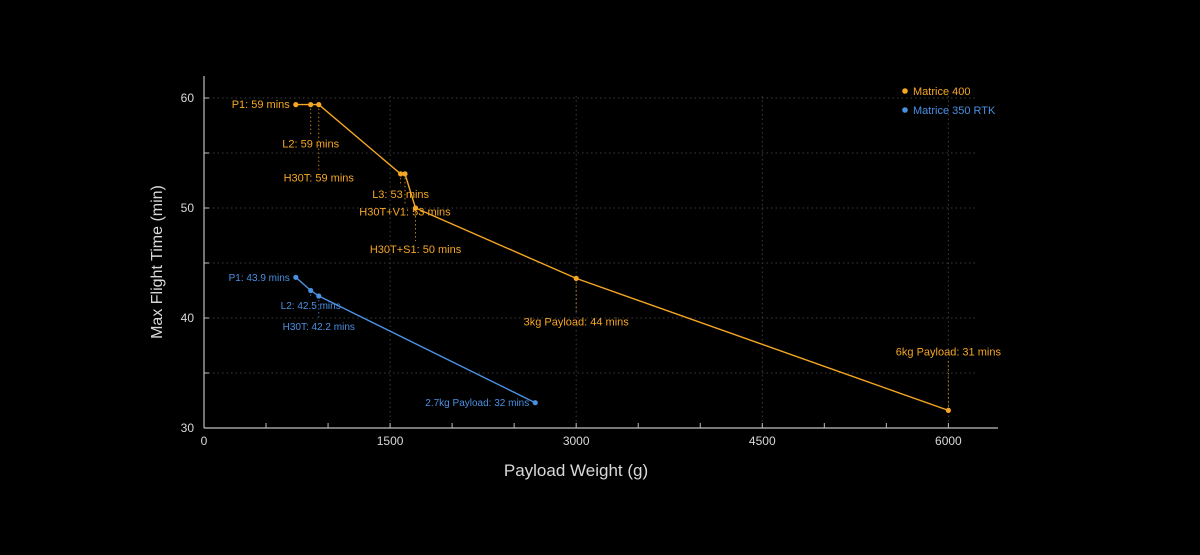 The image size is (1200, 555). What do you see at coordinates (188, 98) in the screenshot?
I see `y-tick-label: 60` at bounding box center [188, 98].